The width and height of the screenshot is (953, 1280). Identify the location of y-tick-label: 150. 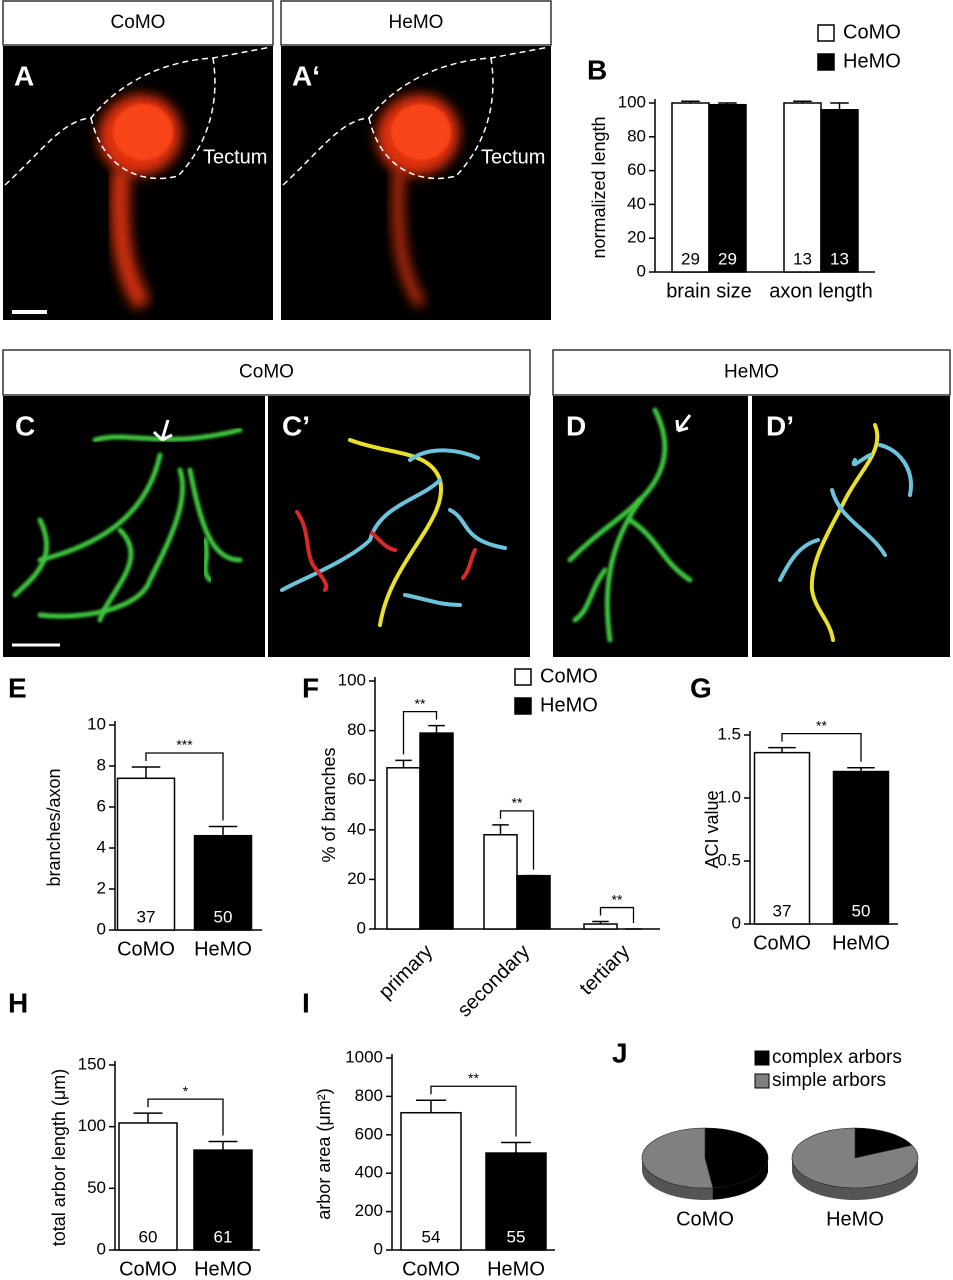
(92, 1063).